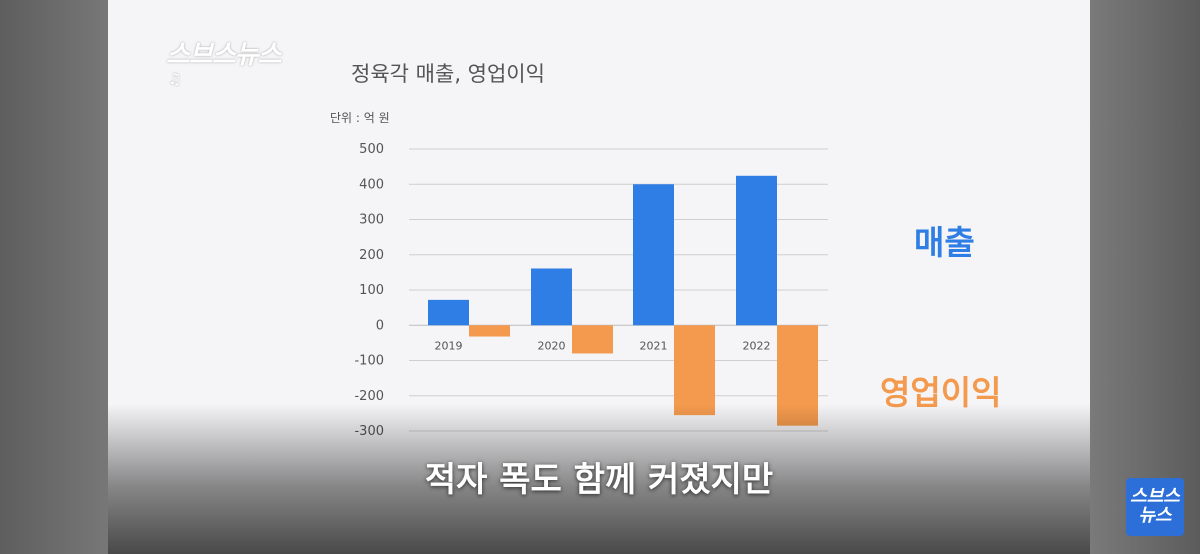  What do you see at coordinates (449, 345) in the screenshot?
I see `x-tick-label: 2019` at bounding box center [449, 345].